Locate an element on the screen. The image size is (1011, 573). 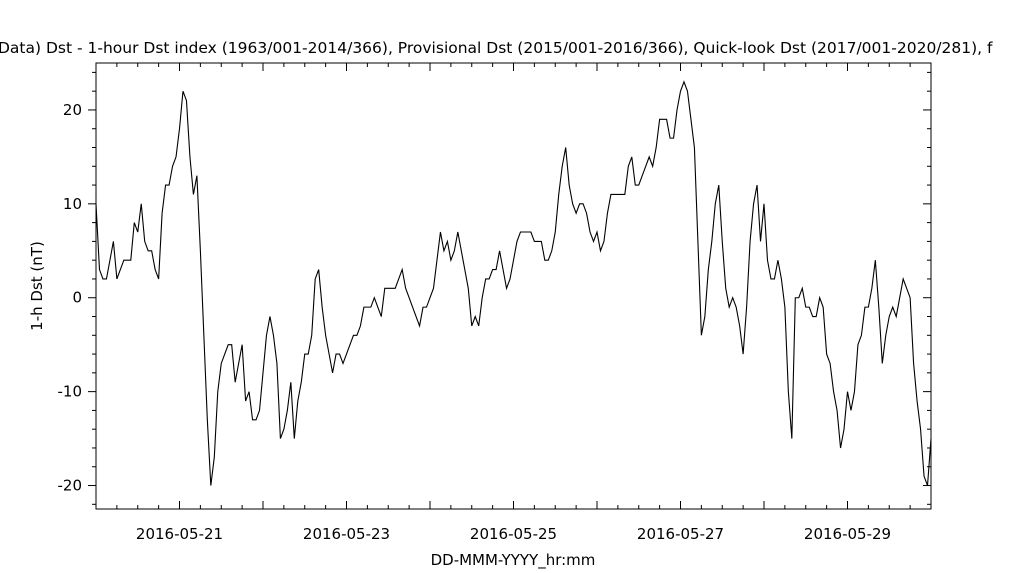
x-tick-label: 2016-05-23 is located at coordinates (346, 534).